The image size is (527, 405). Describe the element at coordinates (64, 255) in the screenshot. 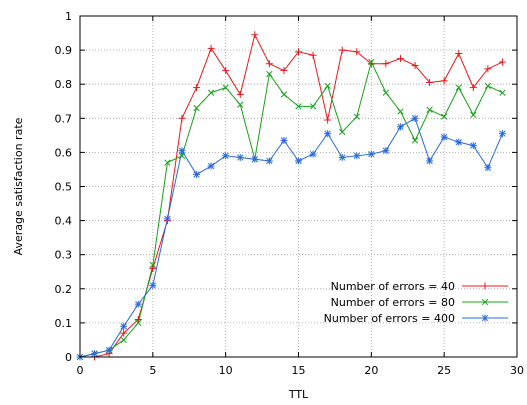

I see `y-tick-label: 0.3` at that location.